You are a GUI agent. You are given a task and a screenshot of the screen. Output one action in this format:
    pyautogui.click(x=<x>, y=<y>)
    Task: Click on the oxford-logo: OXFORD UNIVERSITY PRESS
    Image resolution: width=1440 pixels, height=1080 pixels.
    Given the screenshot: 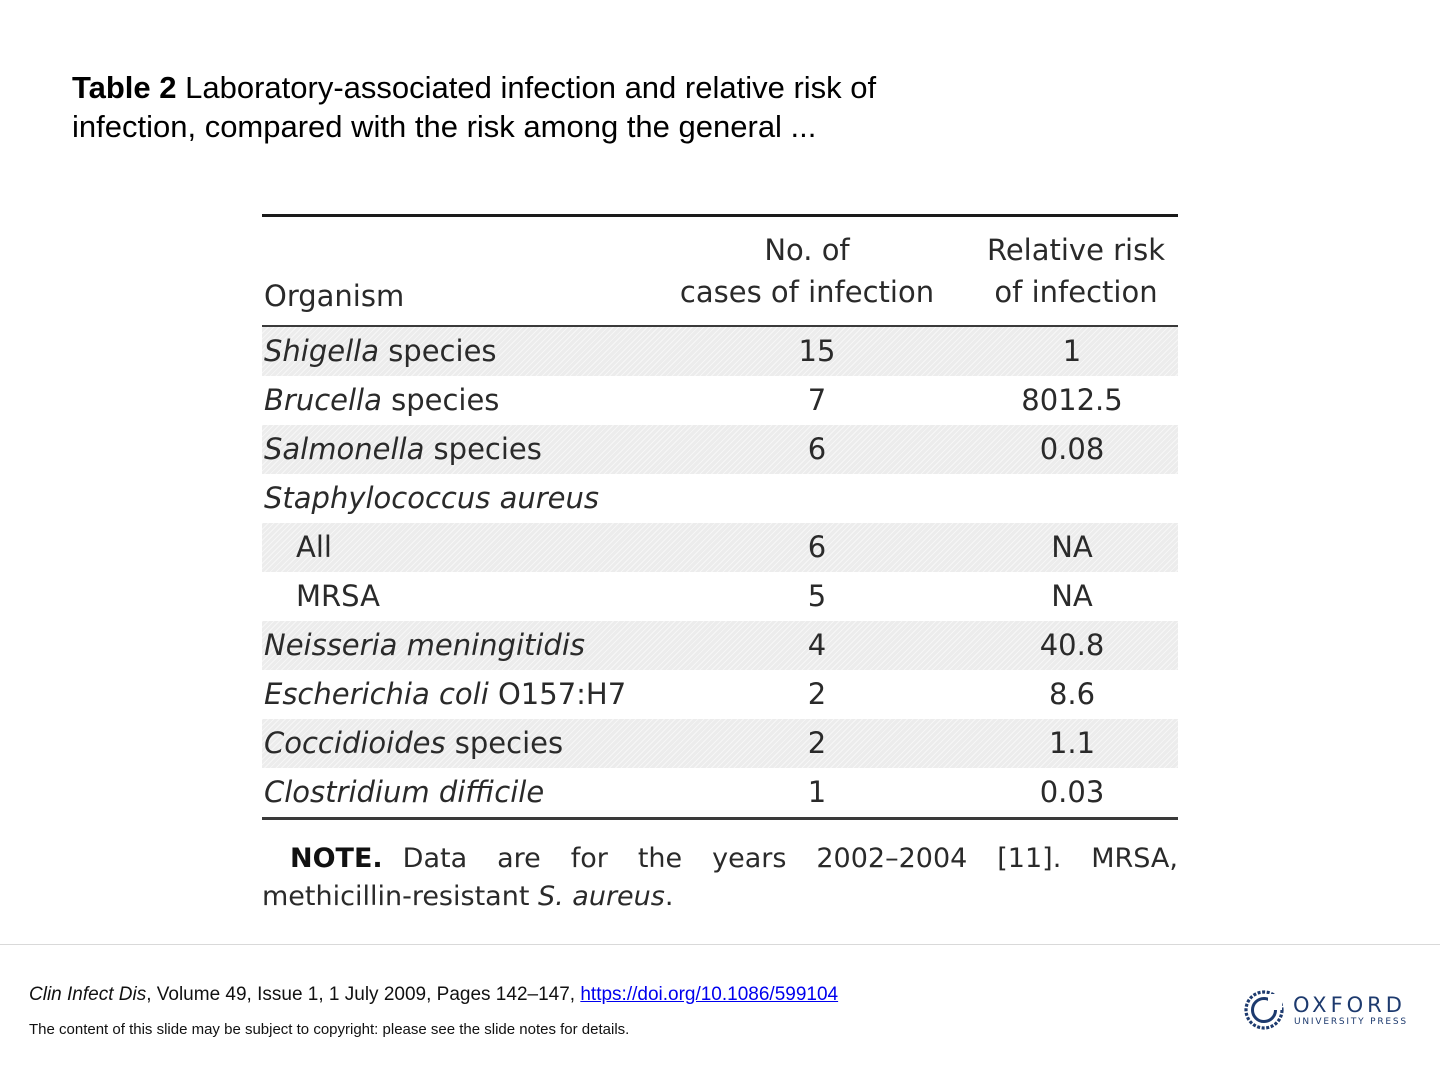 What is the action you would take?
    pyautogui.click(x=1329, y=1012)
    